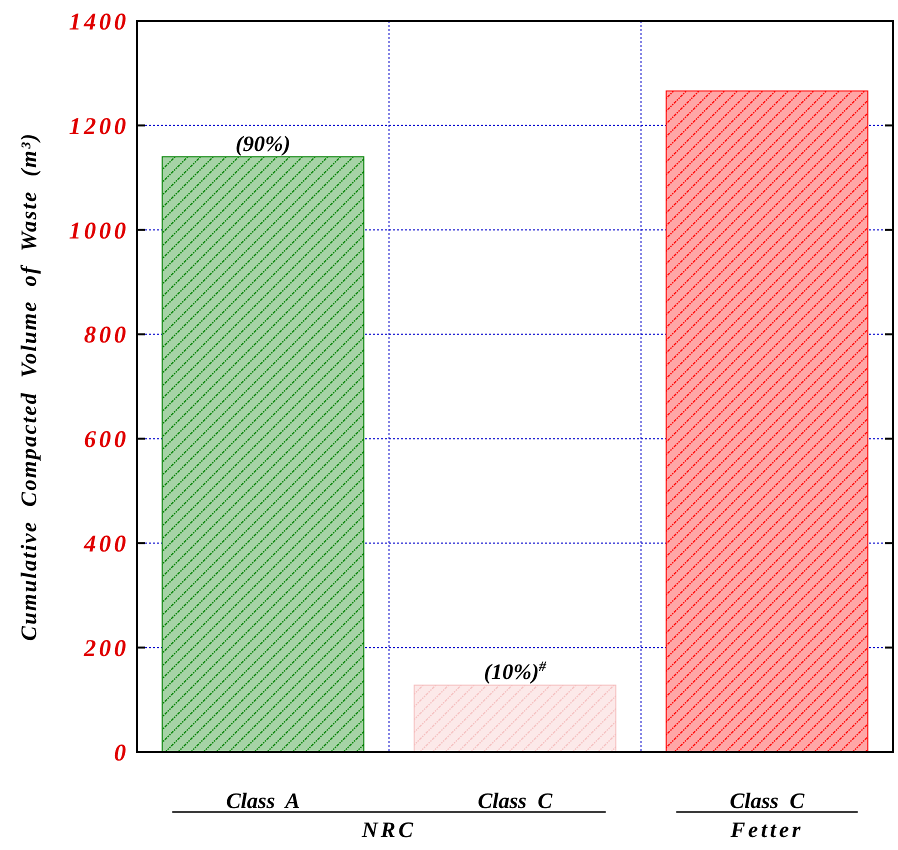  Describe the element at coordinates (515, 671) in the screenshot. I see `annotation: (10%)$^{#}$` at that location.